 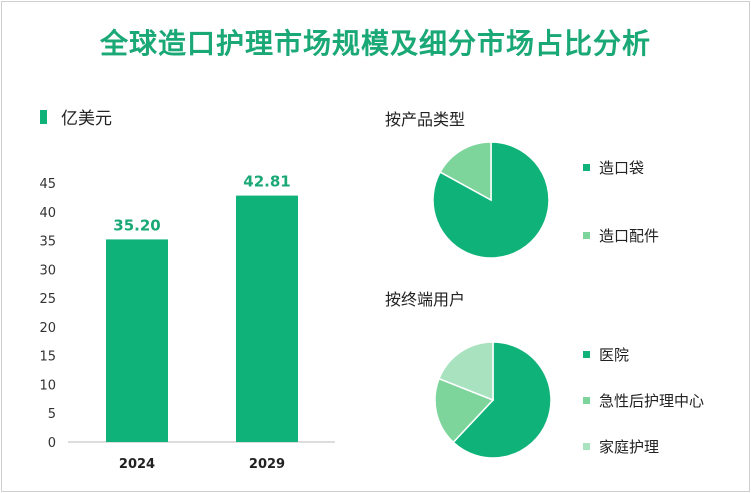 I want to click on unit-legend-swatch, so click(x=43, y=116).